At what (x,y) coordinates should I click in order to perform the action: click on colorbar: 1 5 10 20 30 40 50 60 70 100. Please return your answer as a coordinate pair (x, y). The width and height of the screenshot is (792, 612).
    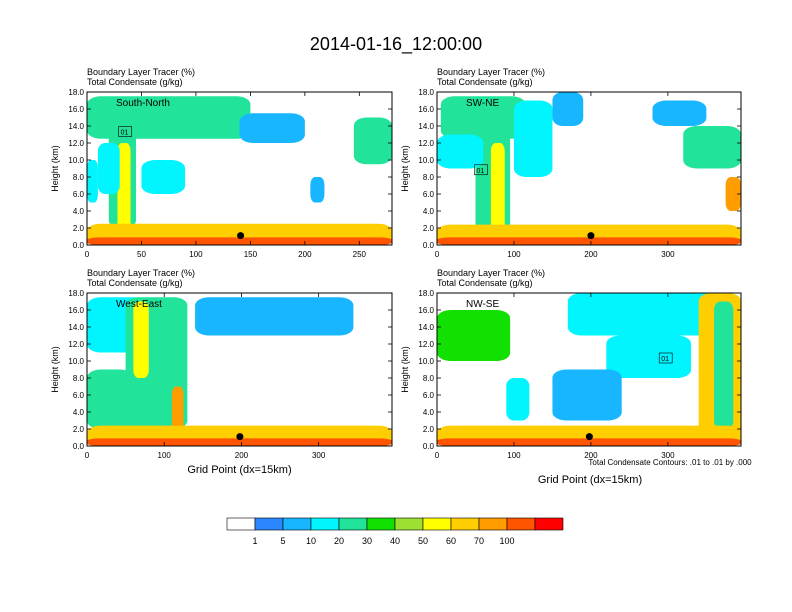
    Looking at the image, I should click on (395, 531).